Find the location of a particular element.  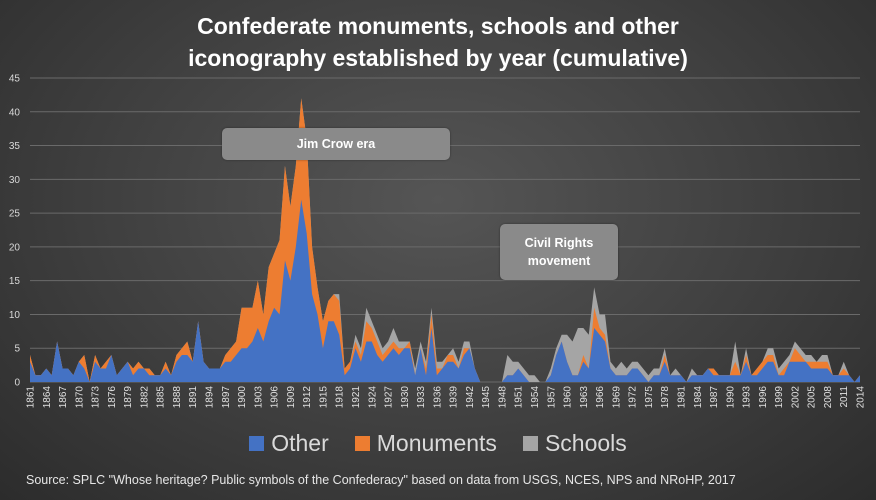

x-tick-label: 2005 is located at coordinates (812, 397).